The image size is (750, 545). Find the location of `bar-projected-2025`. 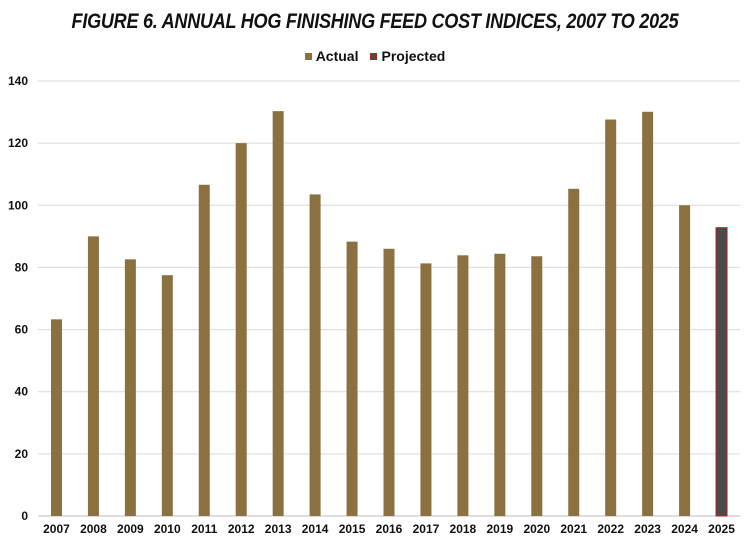

bar-projected-2025 is located at coordinates (721, 372).